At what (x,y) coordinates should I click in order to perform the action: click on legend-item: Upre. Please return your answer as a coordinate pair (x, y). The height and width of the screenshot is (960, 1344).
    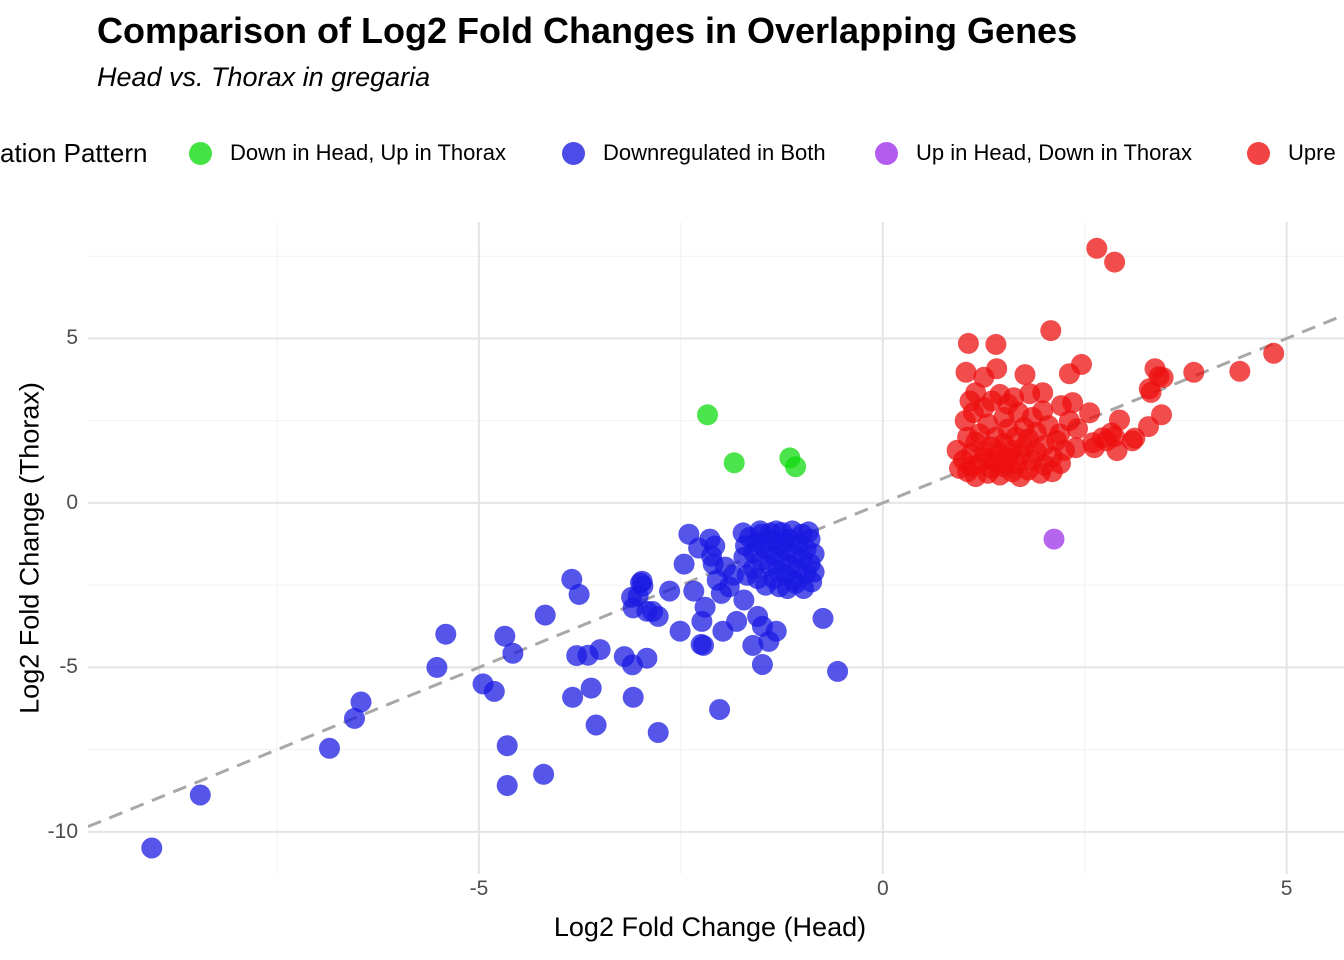
    Looking at the image, I should click on (1291, 153).